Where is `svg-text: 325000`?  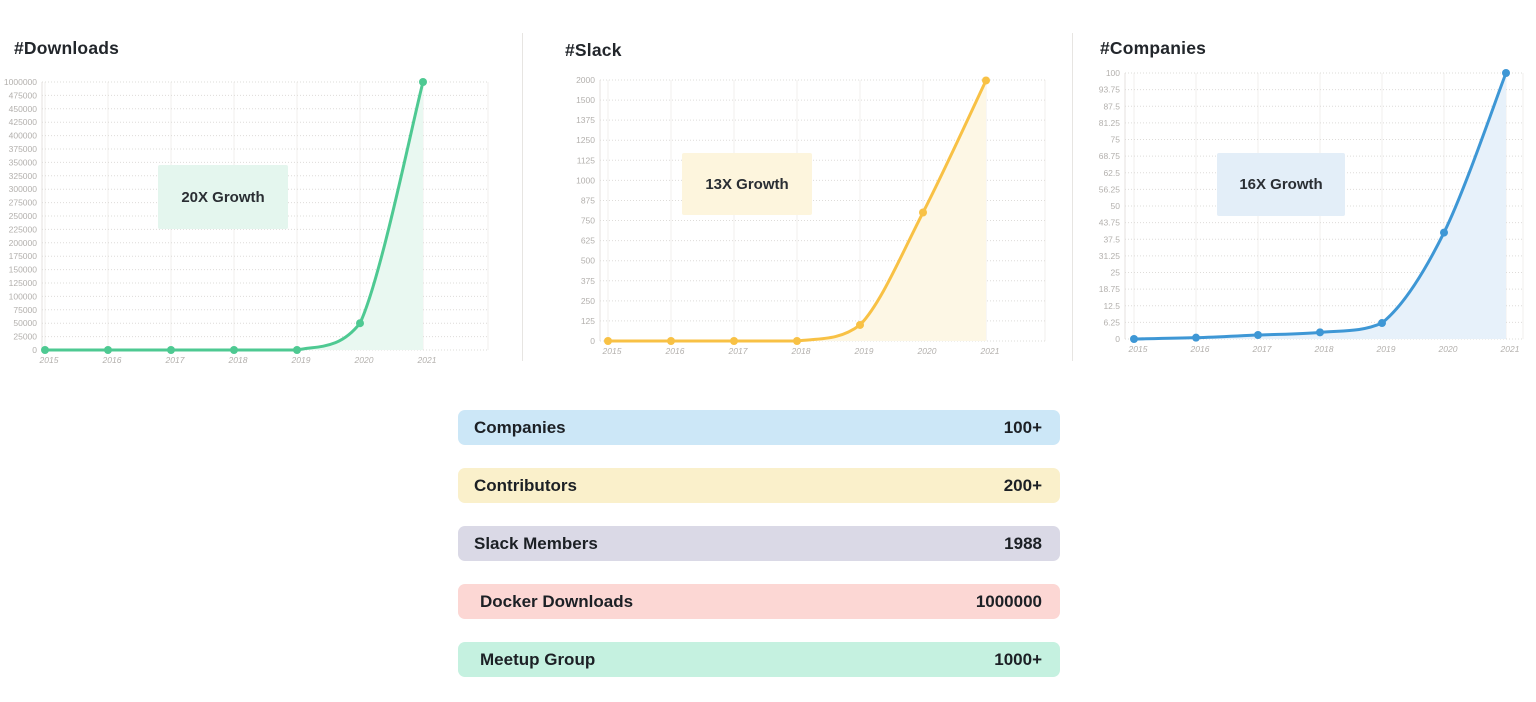 svg-text: 325000 is located at coordinates (23, 176).